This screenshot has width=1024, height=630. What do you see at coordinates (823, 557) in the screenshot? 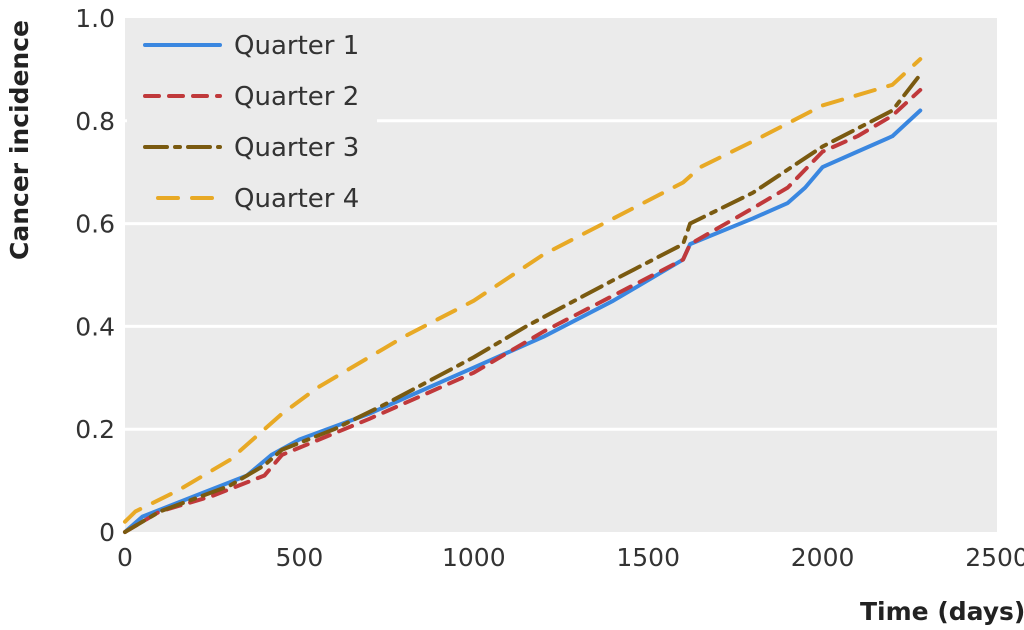
I see `x-tick-label: 2000` at bounding box center [823, 557].